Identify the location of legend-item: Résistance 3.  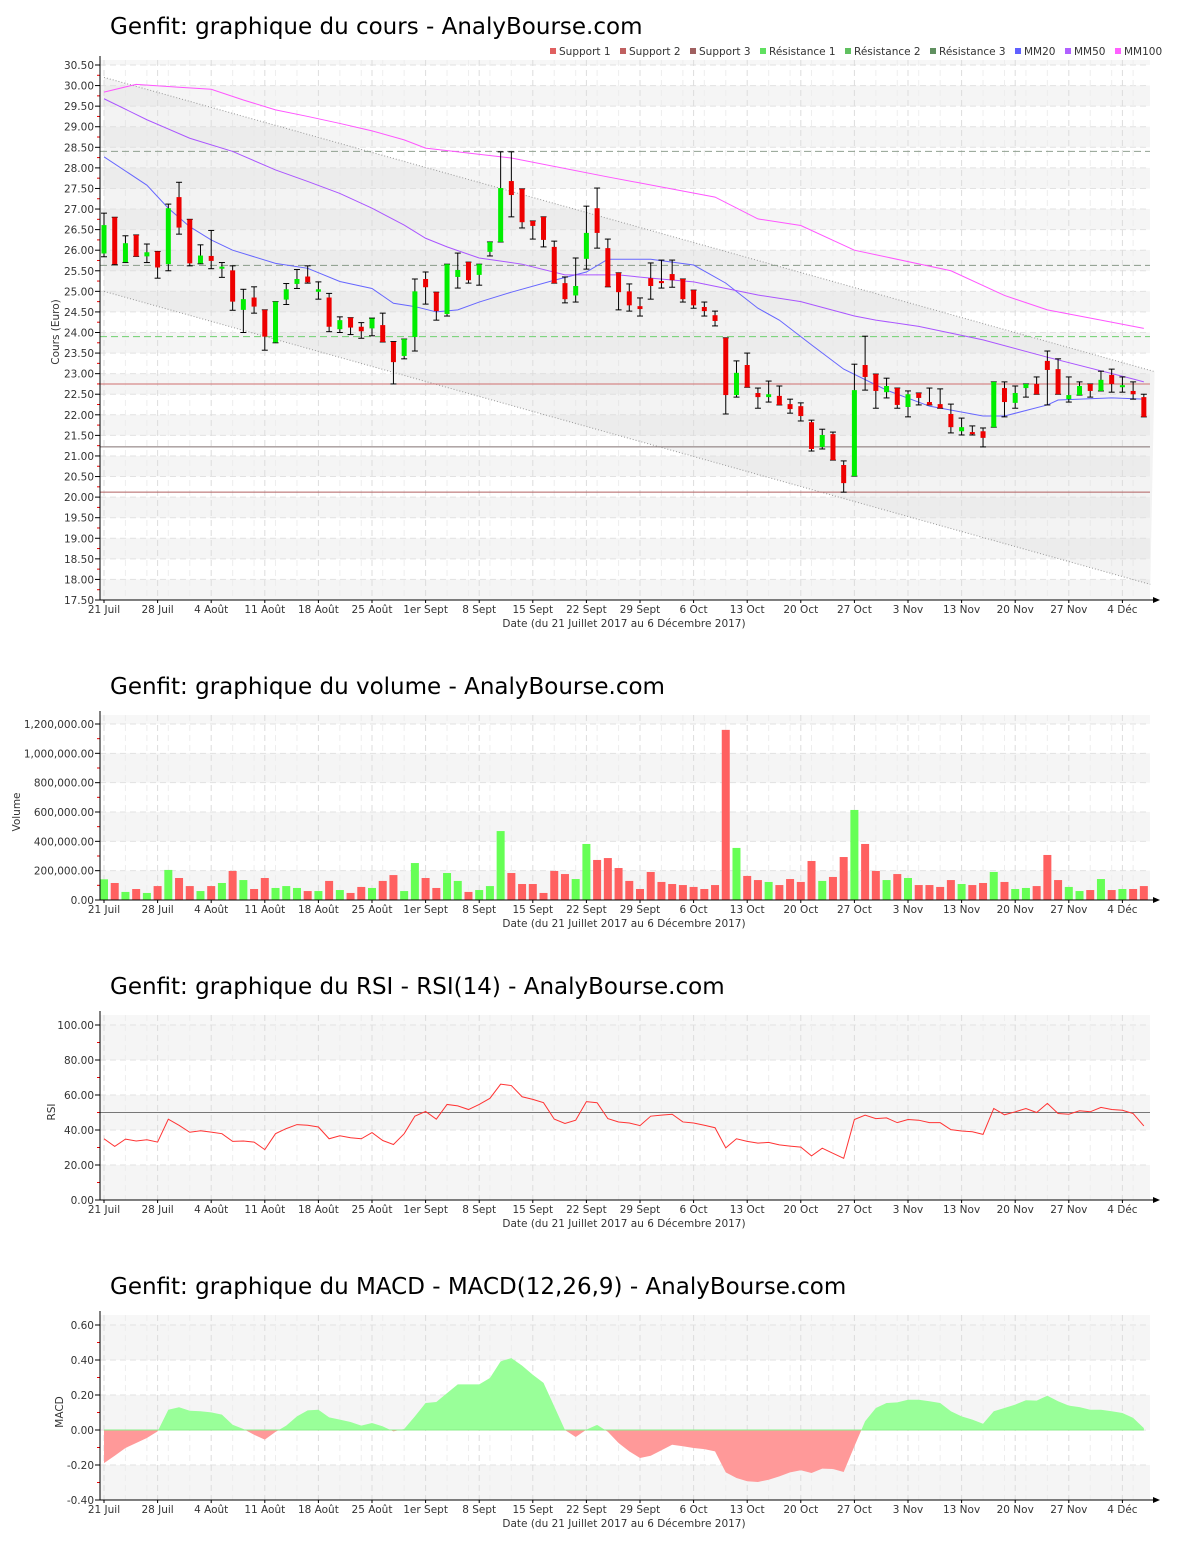
(968, 52).